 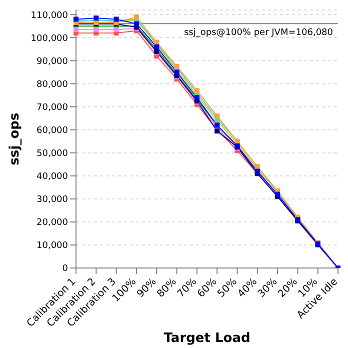 What do you see at coordinates (259, 33) in the screenshot?
I see `ref-line-label: ssj_ops@100% per JVM=106,080` at bounding box center [259, 33].